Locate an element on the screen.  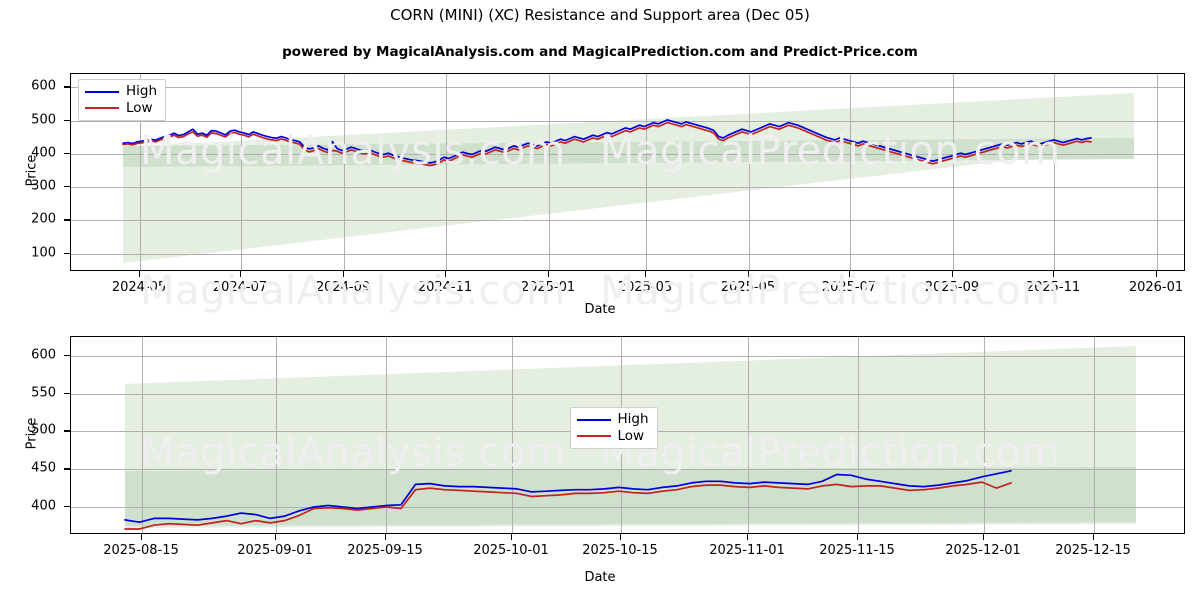
top-series-high is located at coordinates (607, 141).